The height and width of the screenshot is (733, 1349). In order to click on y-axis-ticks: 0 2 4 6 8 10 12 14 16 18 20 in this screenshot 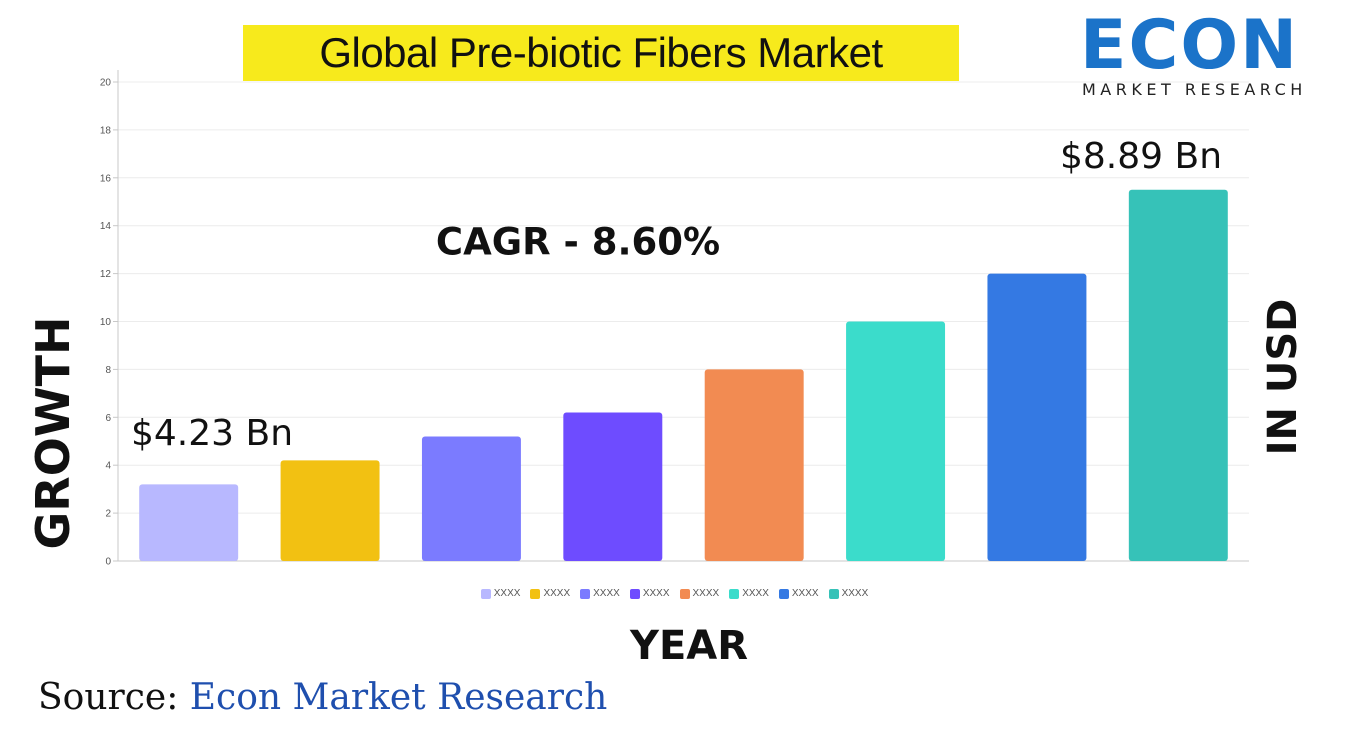, I will do `click(109, 323)`.